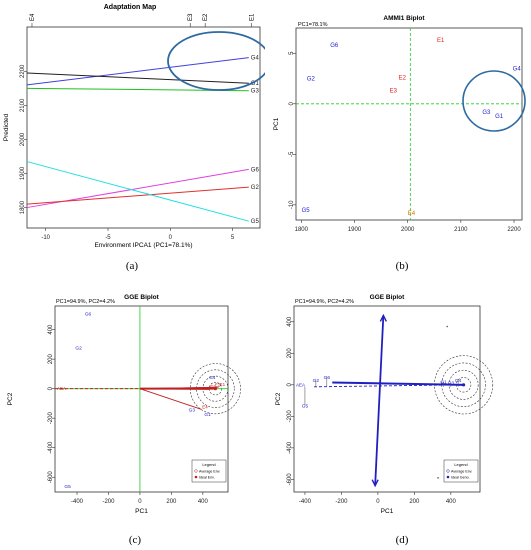 The width and height of the screenshot is (531, 550). I want to click on genotype-point: G2, so click(311, 80).